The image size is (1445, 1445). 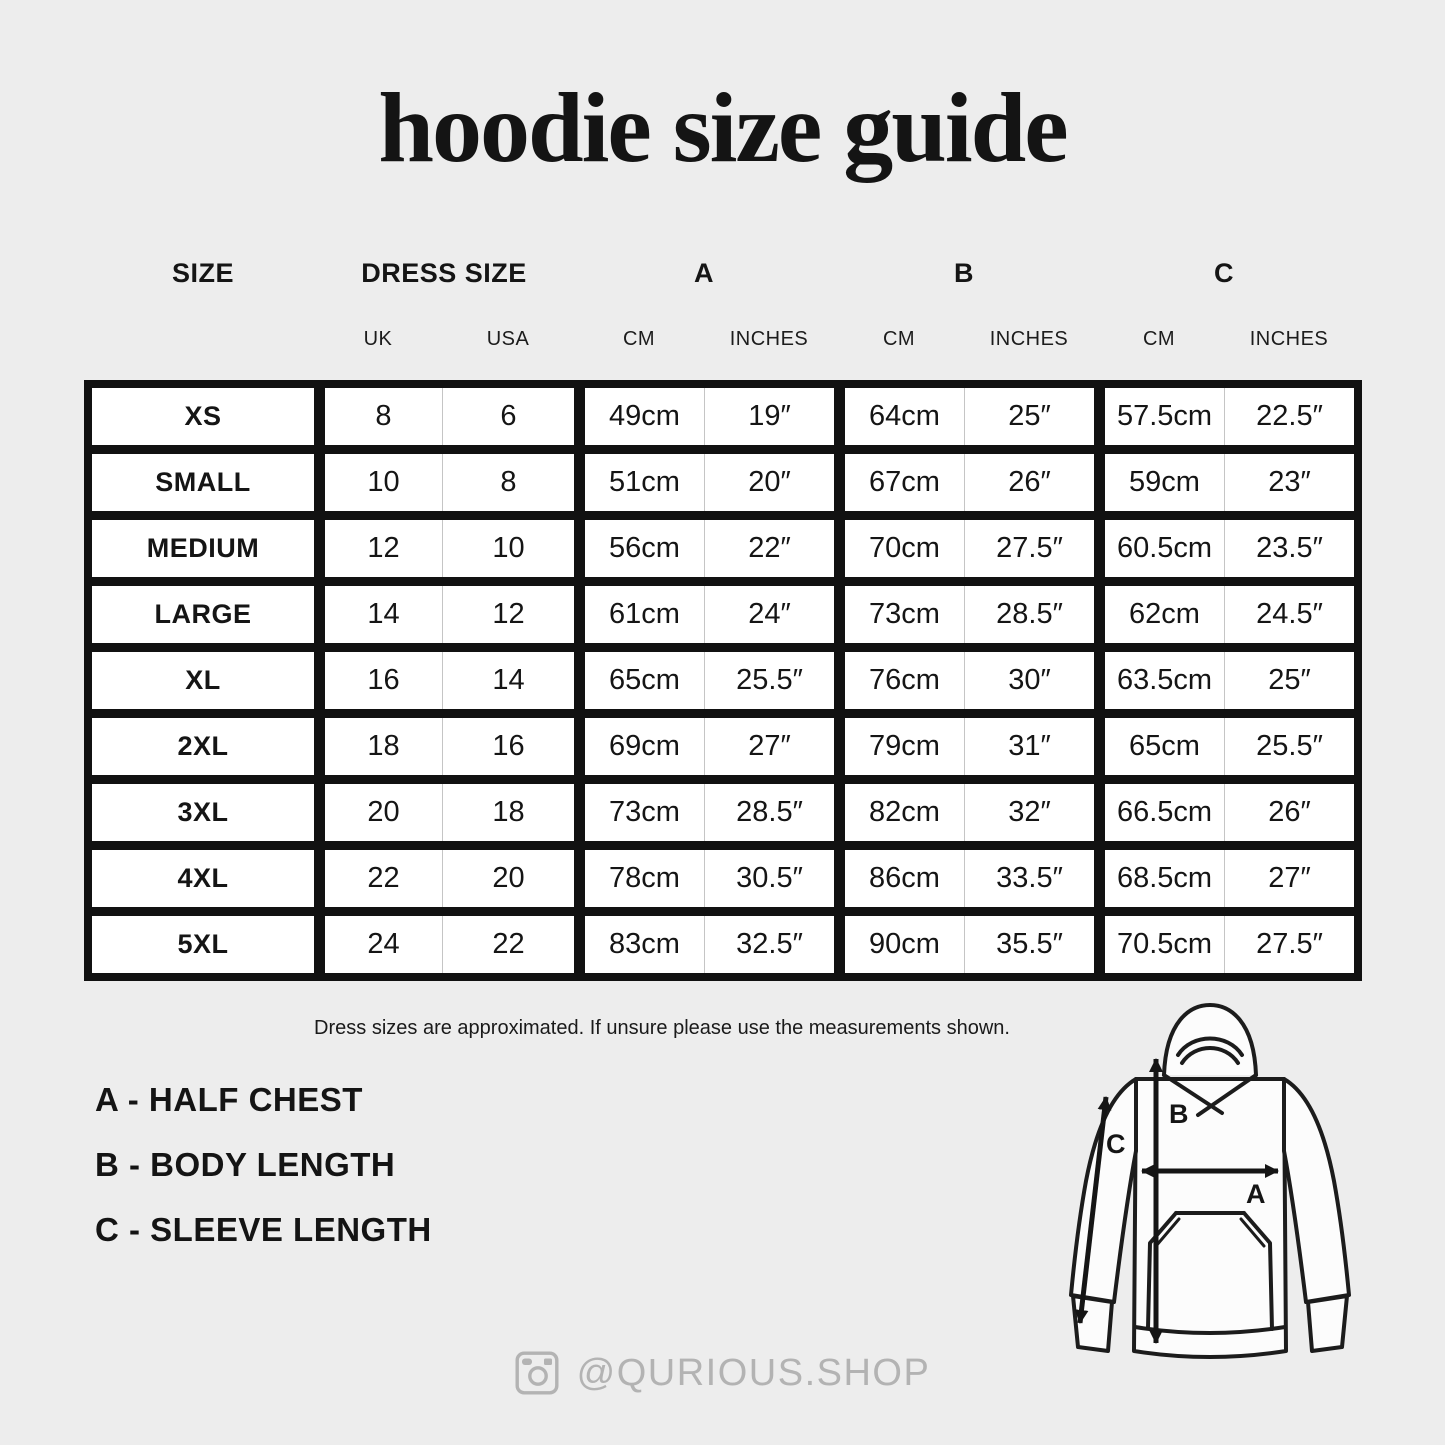 I want to click on size-cell: MEDIUM, so click(x=203, y=548).